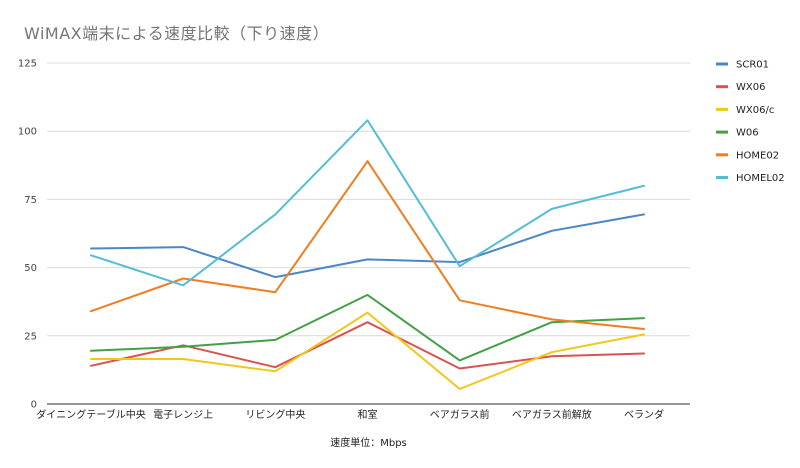 The image size is (800, 468). I want to click on x-tick-label: リビング中央, so click(275, 414).